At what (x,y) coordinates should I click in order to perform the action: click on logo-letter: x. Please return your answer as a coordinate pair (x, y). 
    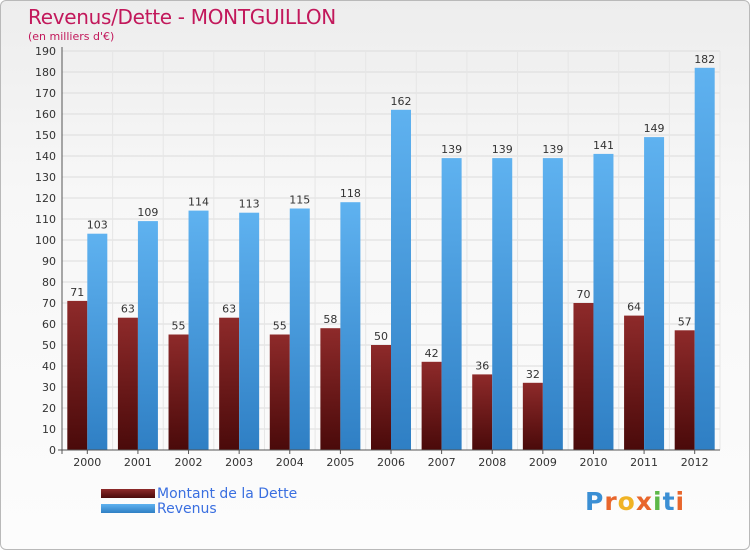
    Looking at the image, I should click on (644, 501).